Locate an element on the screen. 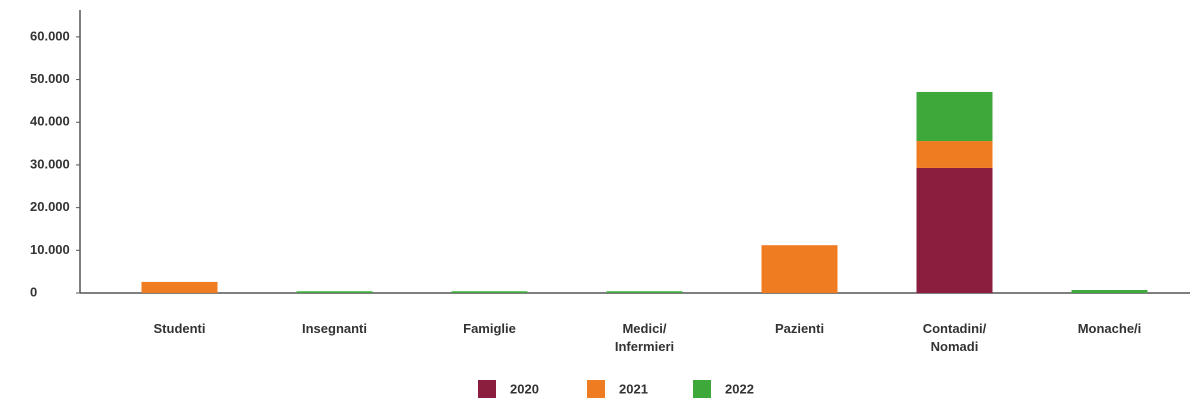 The image size is (1204, 406). x-tick-label: Famiglie is located at coordinates (489, 328).